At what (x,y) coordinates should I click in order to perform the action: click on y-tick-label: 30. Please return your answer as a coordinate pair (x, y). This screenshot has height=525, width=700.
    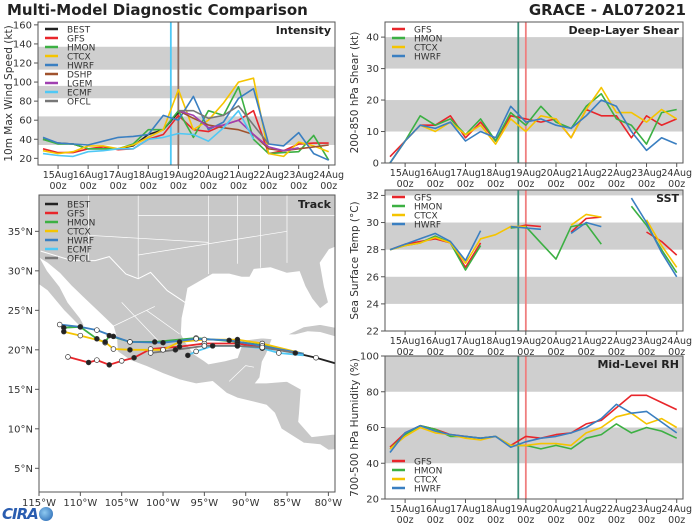
    Looking at the image, I should click on (372, 69).